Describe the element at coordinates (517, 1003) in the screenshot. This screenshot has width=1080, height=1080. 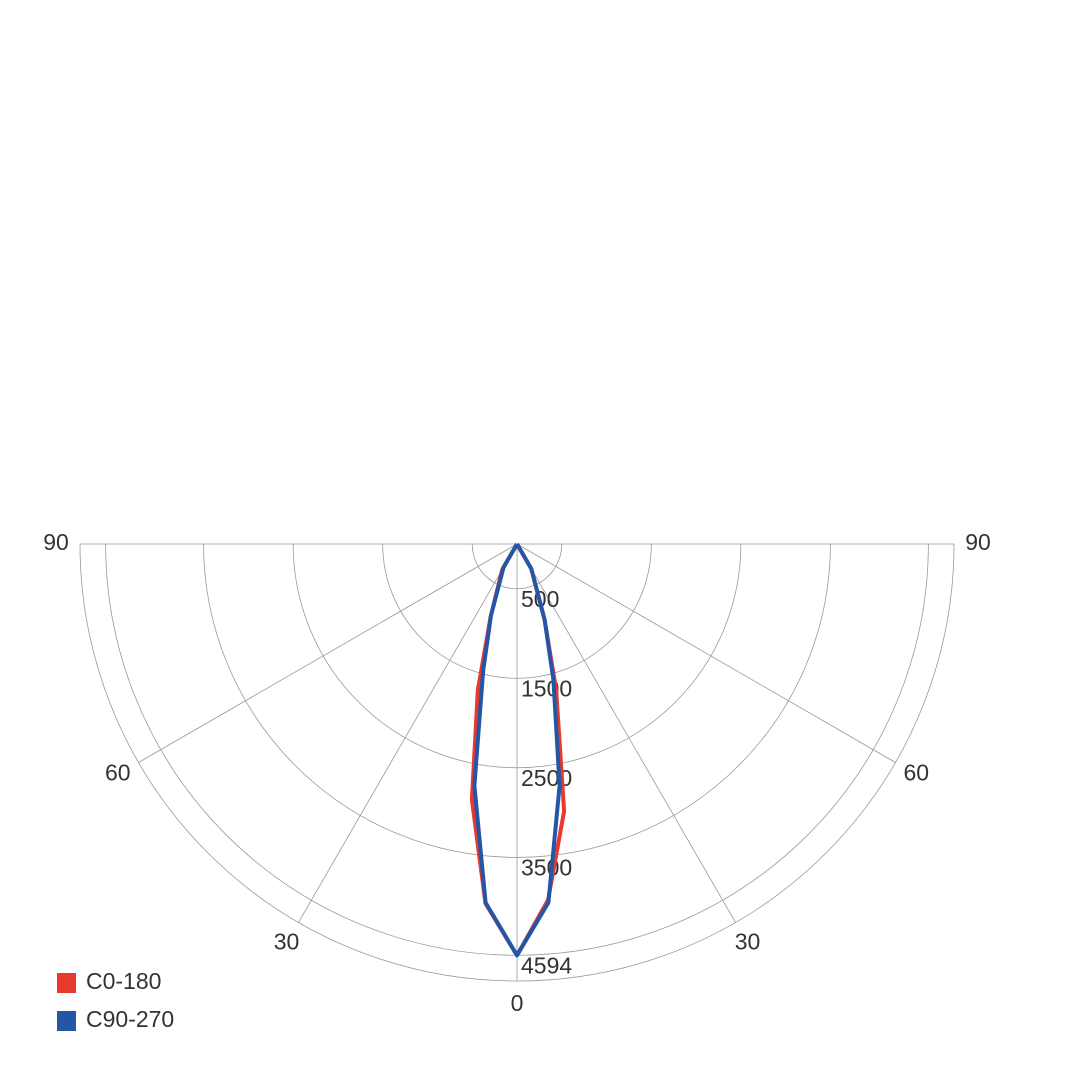
I see `angle-label: 0` at that location.